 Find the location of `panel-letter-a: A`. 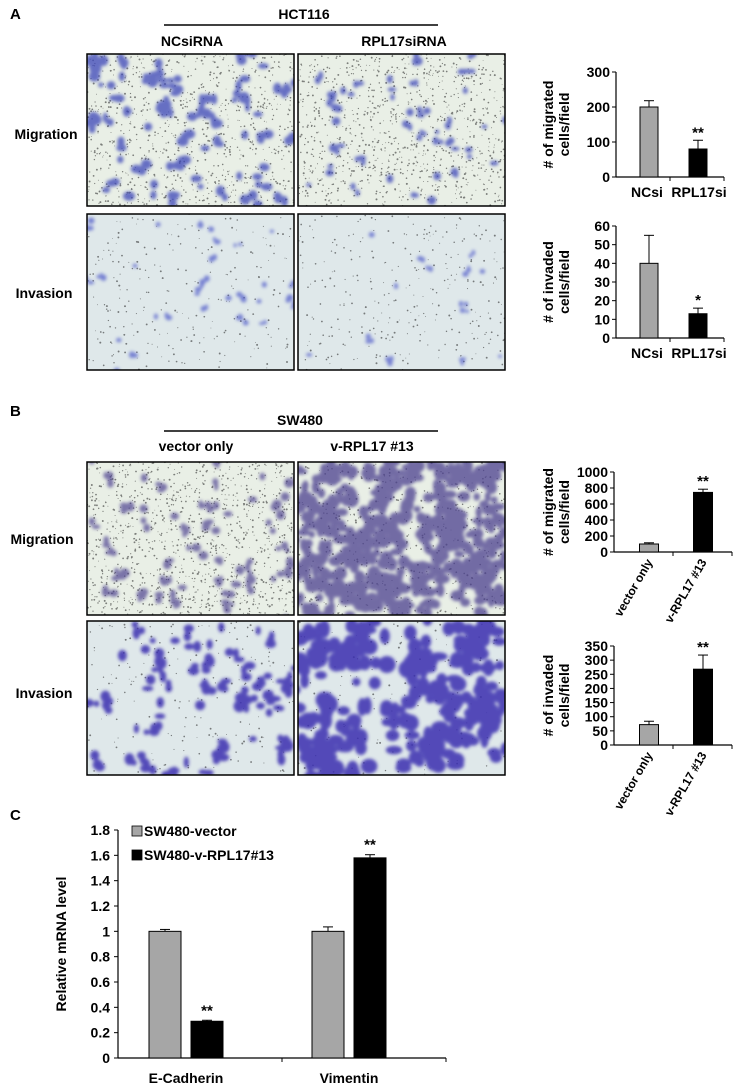

panel-letter-a: A is located at coordinates (15, 14).